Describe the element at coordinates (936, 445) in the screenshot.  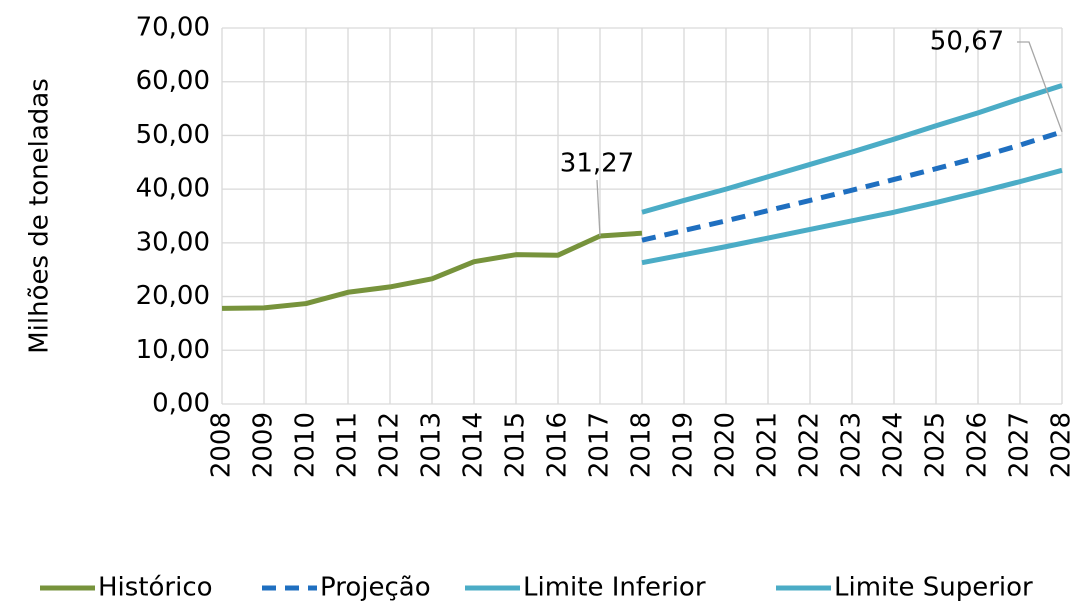
I see `x-tick-label: 2025` at that location.